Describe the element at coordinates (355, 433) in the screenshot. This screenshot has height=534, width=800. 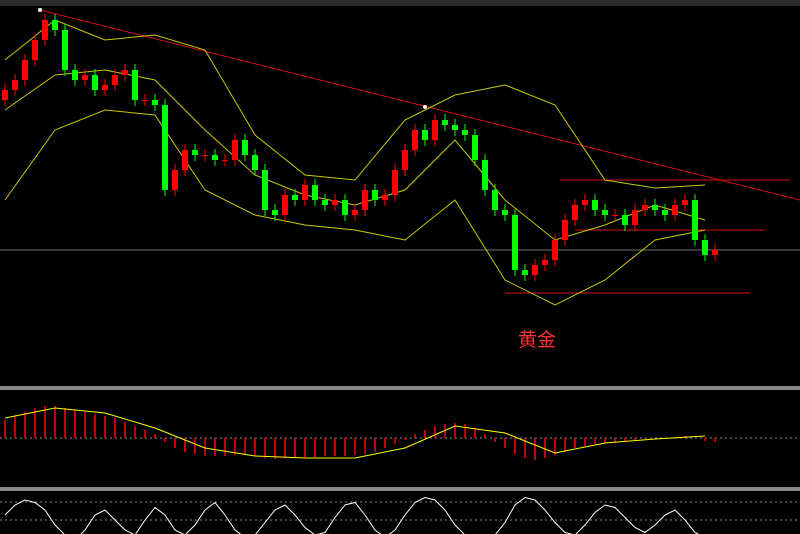
I see `macd-signal` at that location.